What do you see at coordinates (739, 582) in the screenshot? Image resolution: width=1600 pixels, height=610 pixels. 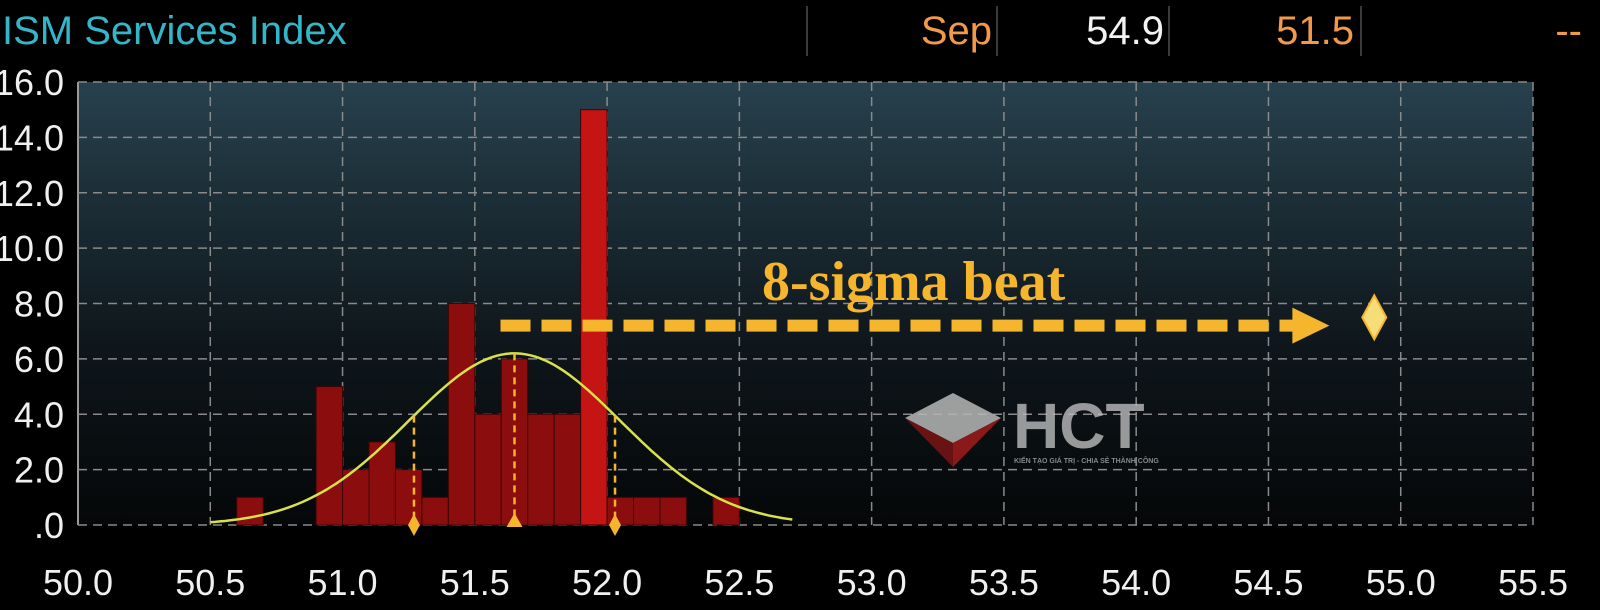 I see `x-tick-label: 52.5` at bounding box center [739, 582].